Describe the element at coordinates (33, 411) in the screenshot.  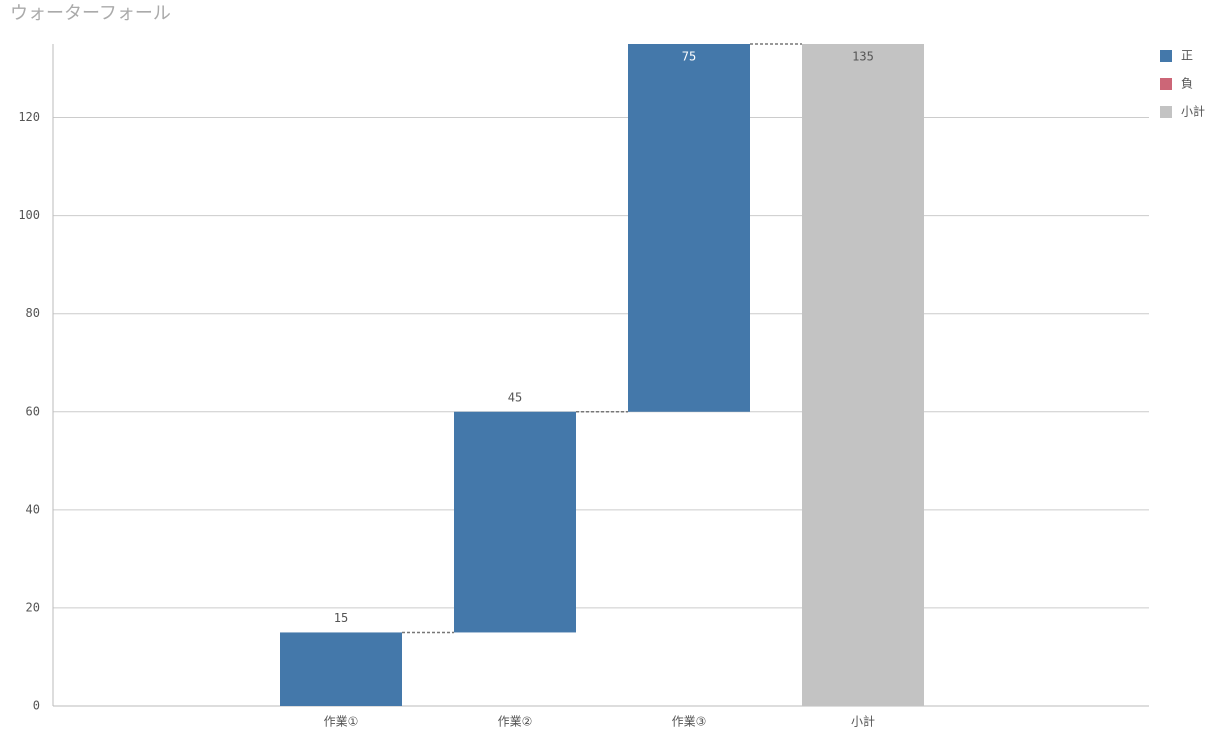
I see `y-tick-label: 60` at that location.